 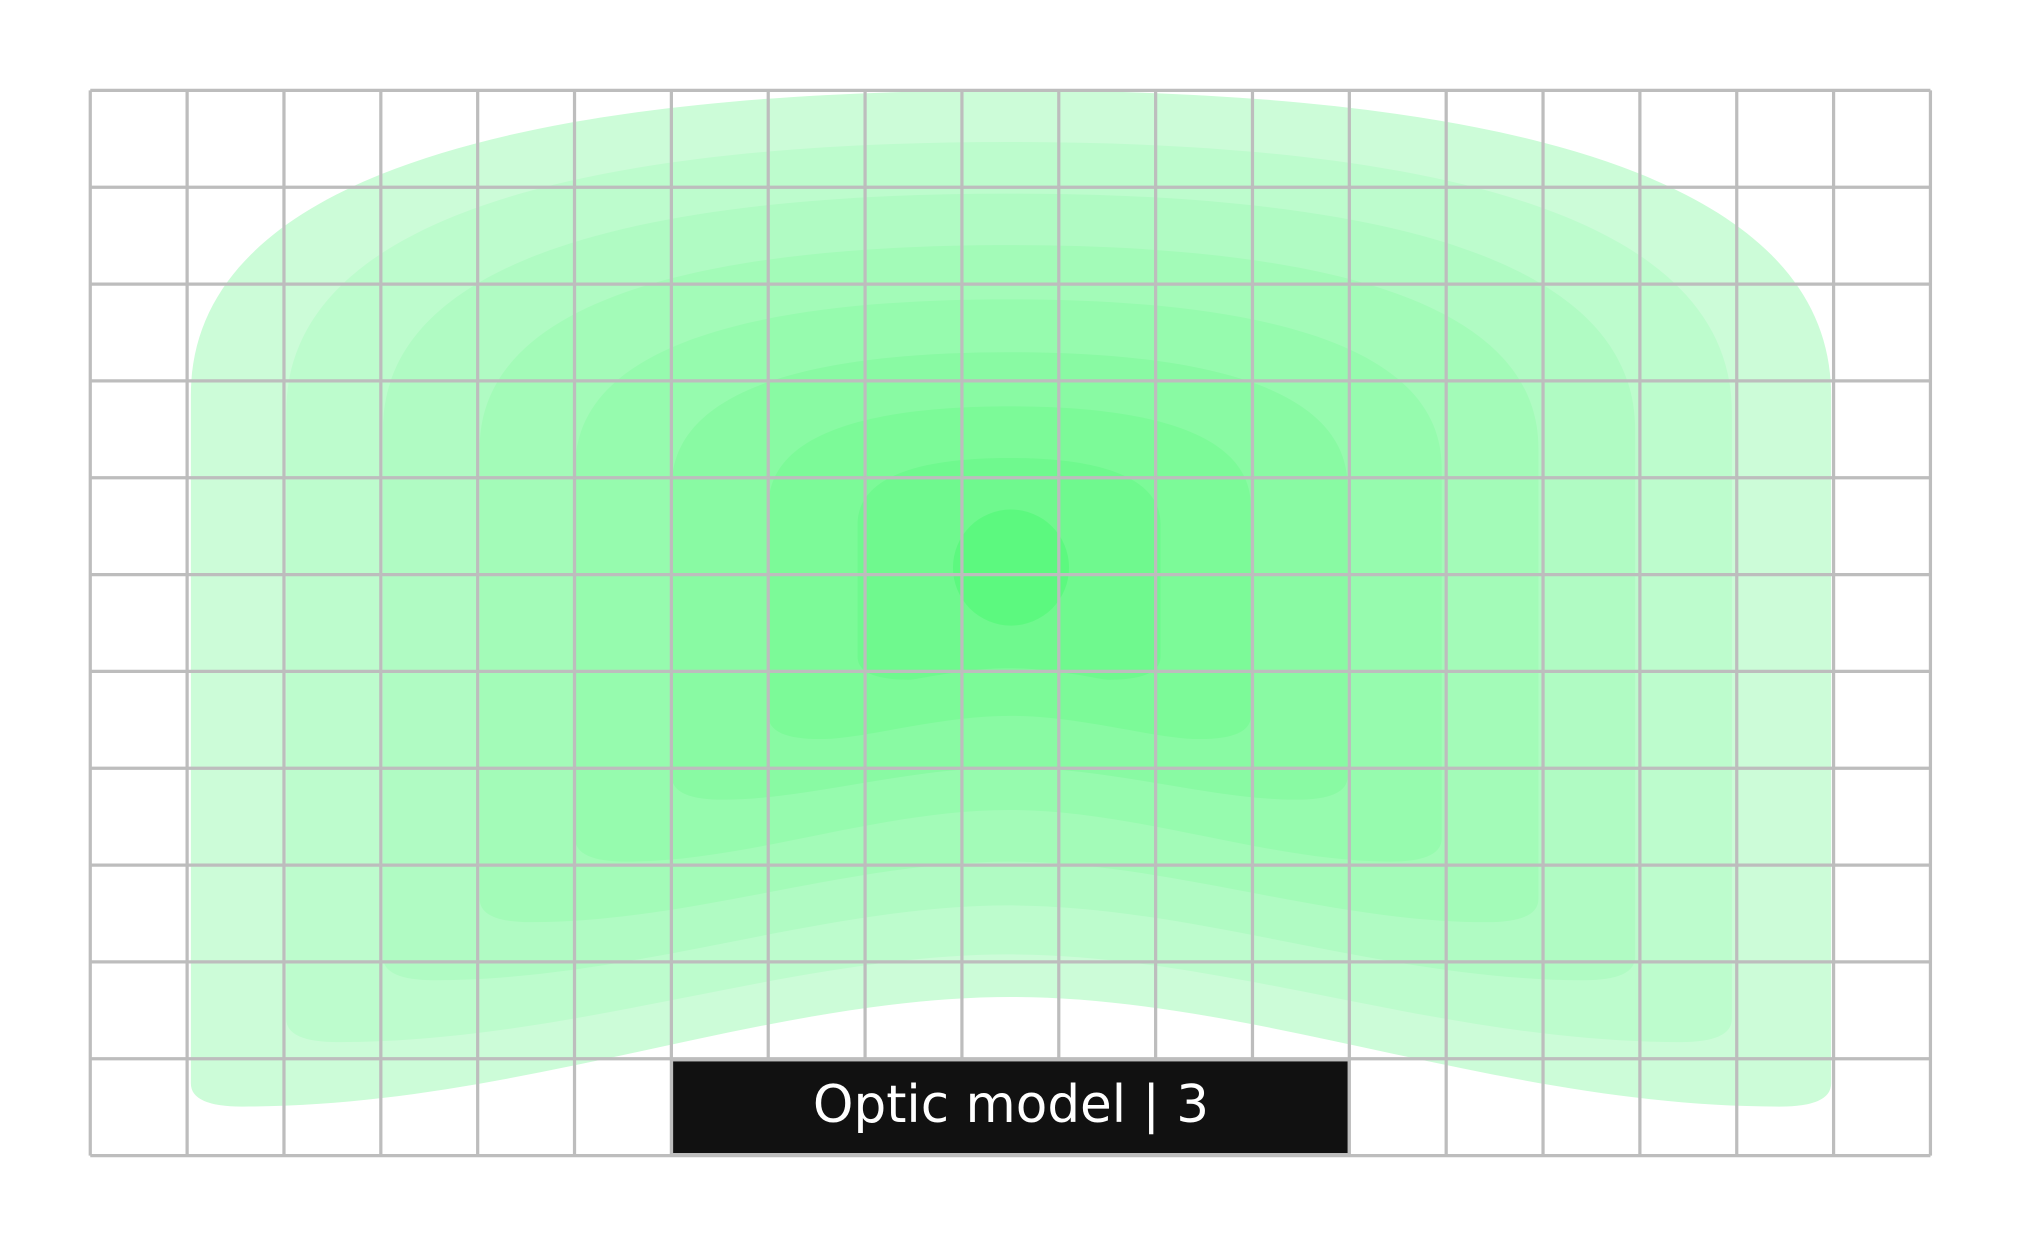 I want to click on label-background, so click(x=1010, y=1107).